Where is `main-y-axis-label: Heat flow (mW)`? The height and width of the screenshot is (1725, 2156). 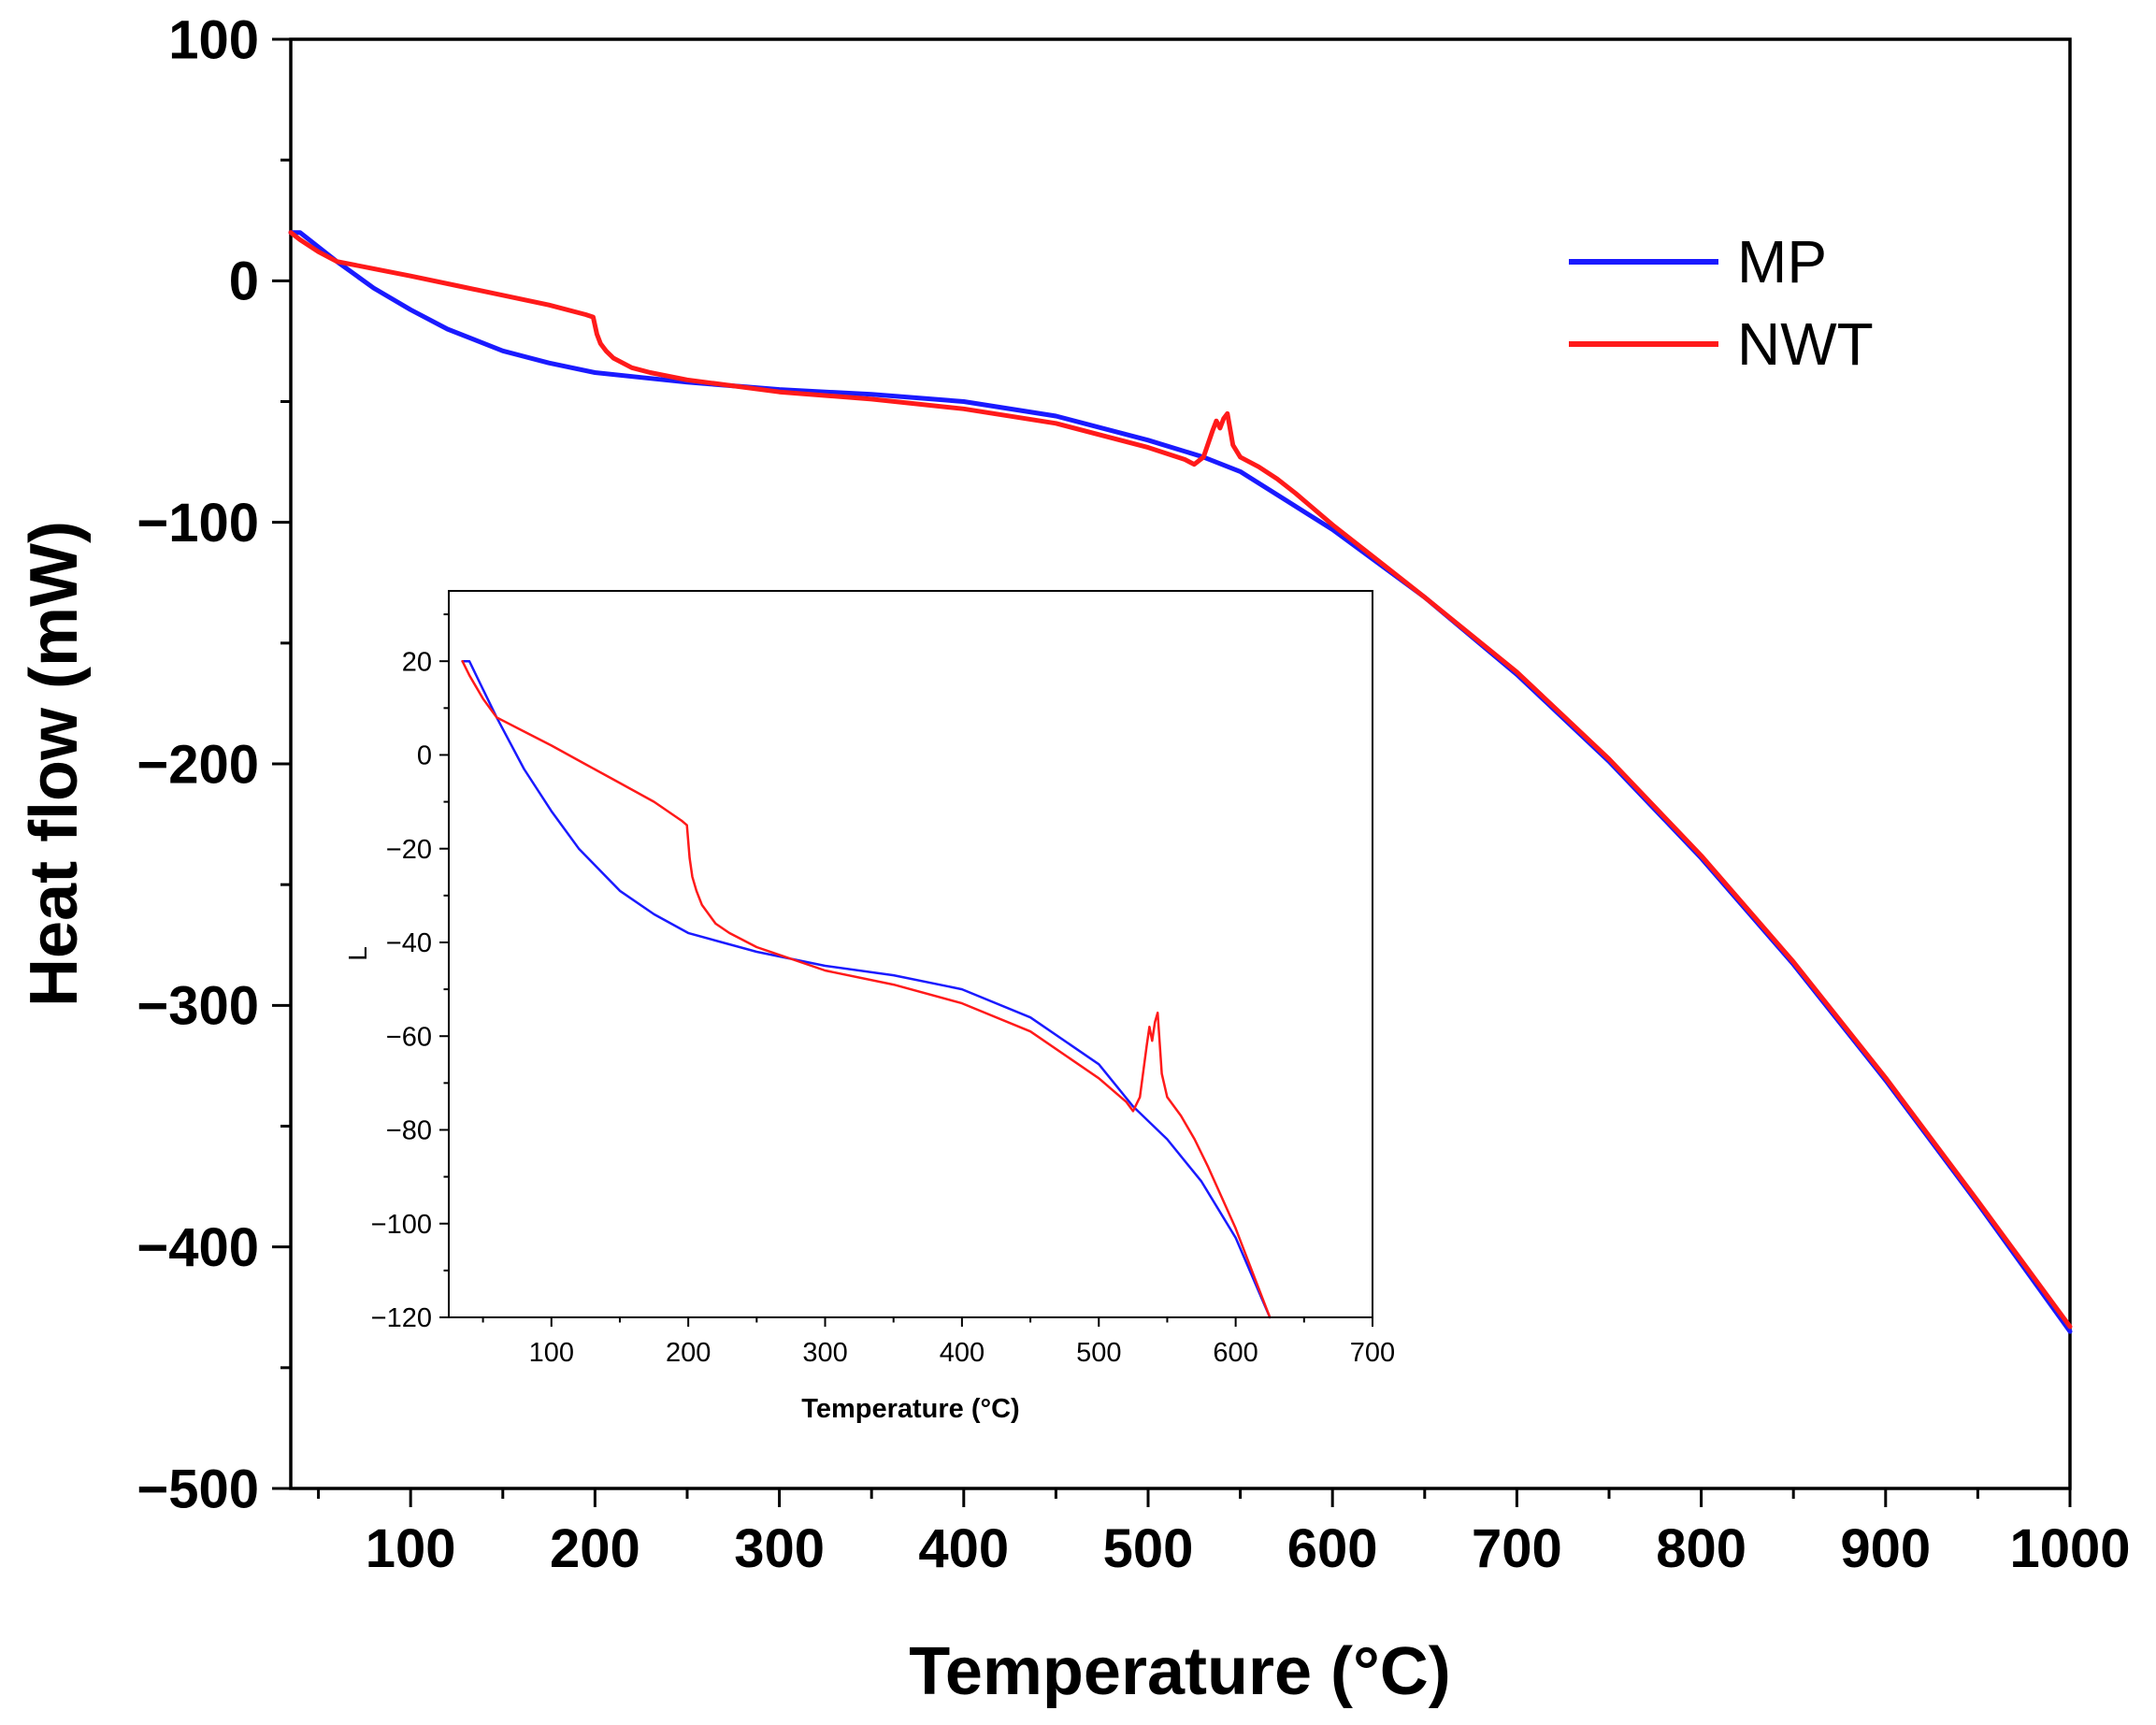
main-y-axis-label: Heat flow (mW) is located at coordinates (54, 764).